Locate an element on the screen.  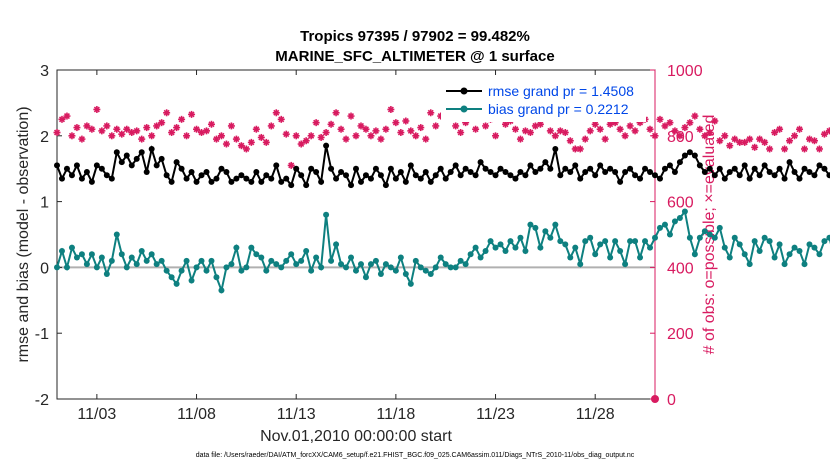
obs-zero-marker is located at coordinates (655, 399).